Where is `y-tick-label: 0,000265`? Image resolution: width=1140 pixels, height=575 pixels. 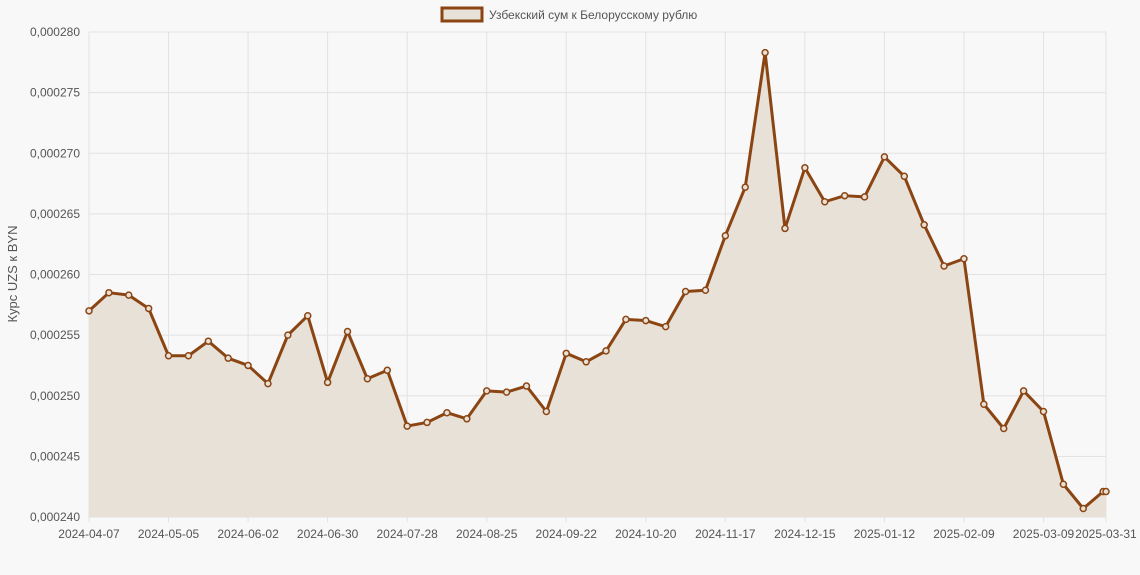
y-tick-label: 0,000265 is located at coordinates (55, 214).